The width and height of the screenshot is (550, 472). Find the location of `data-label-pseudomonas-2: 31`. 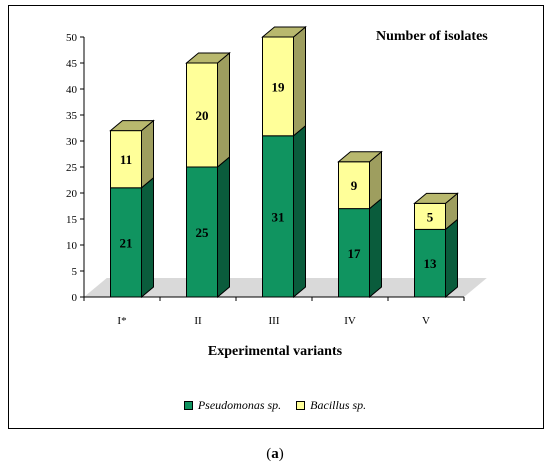

data-label-pseudomonas-2: 31 is located at coordinates (278, 216).